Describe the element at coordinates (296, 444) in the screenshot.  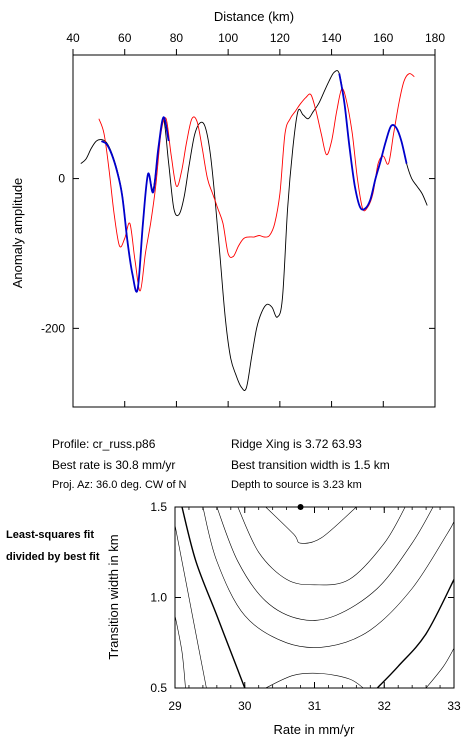
I see `ridge-crossing-text: Ridge Xing is 3.72 63.93` at that location.